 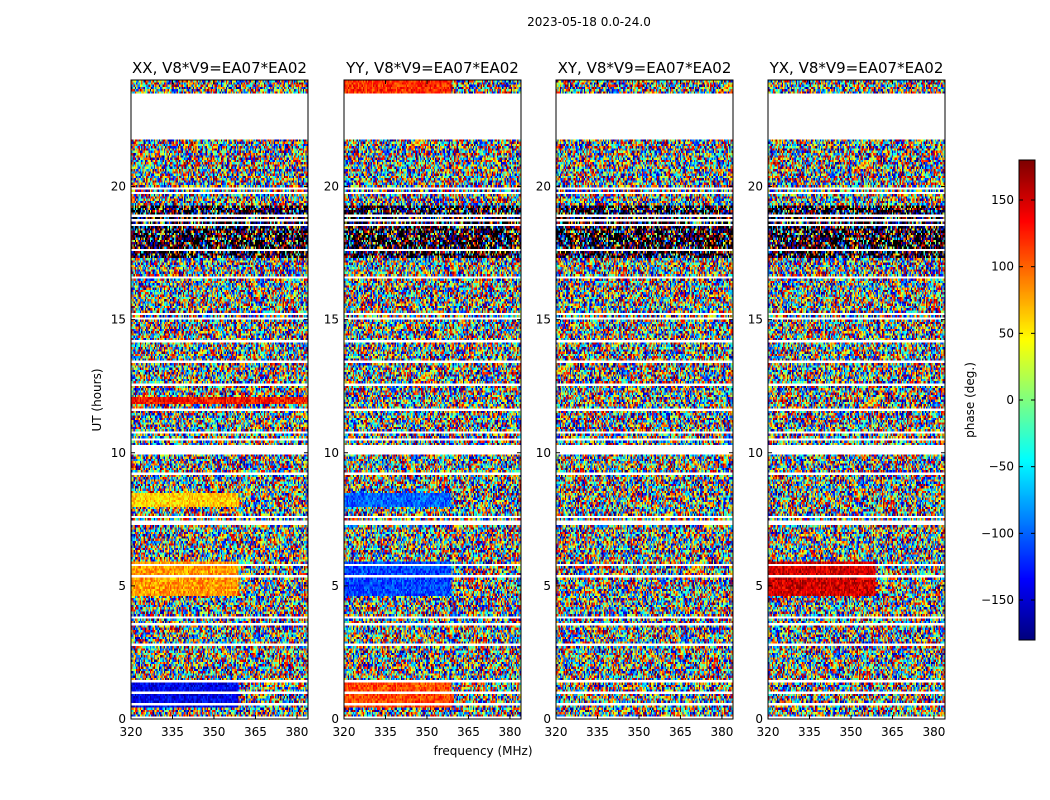 What do you see at coordinates (645, 68) in the screenshot?
I see `panel-title-xy: XY, V8*V9=EA07*EA02` at bounding box center [645, 68].